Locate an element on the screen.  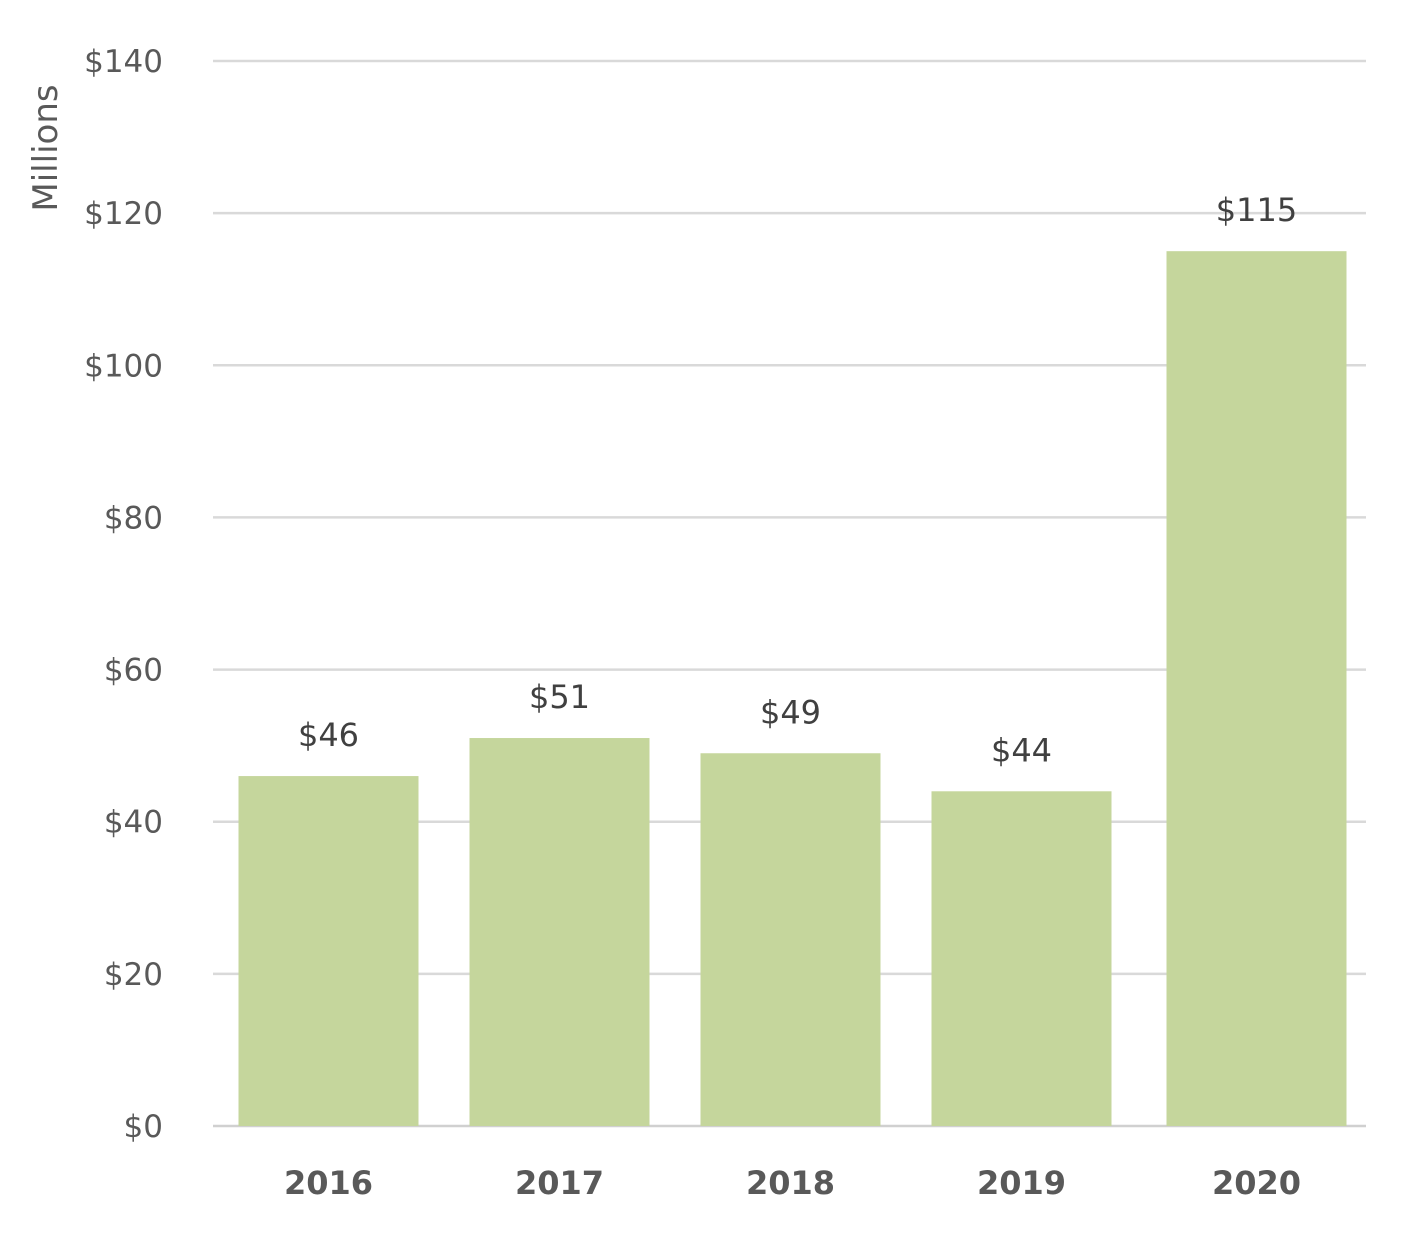
y-tick-label: $120 is located at coordinates (123, 214).